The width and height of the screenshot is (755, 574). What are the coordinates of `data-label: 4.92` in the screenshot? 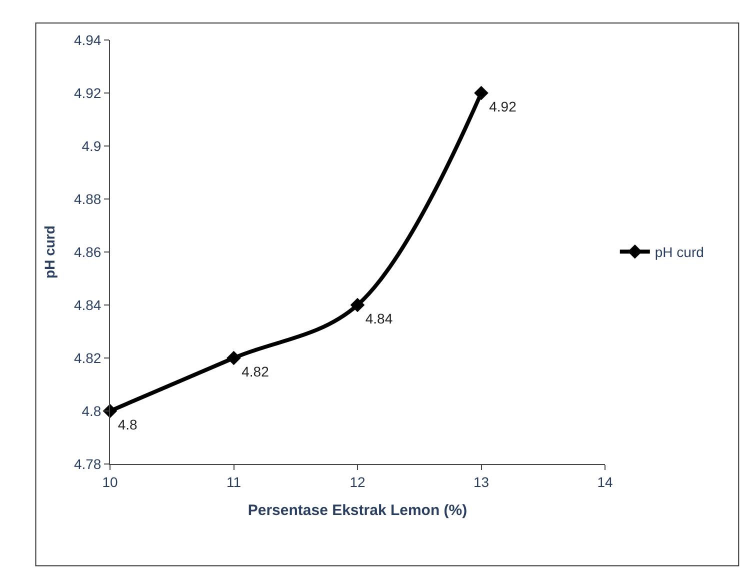 It's located at (503, 106).